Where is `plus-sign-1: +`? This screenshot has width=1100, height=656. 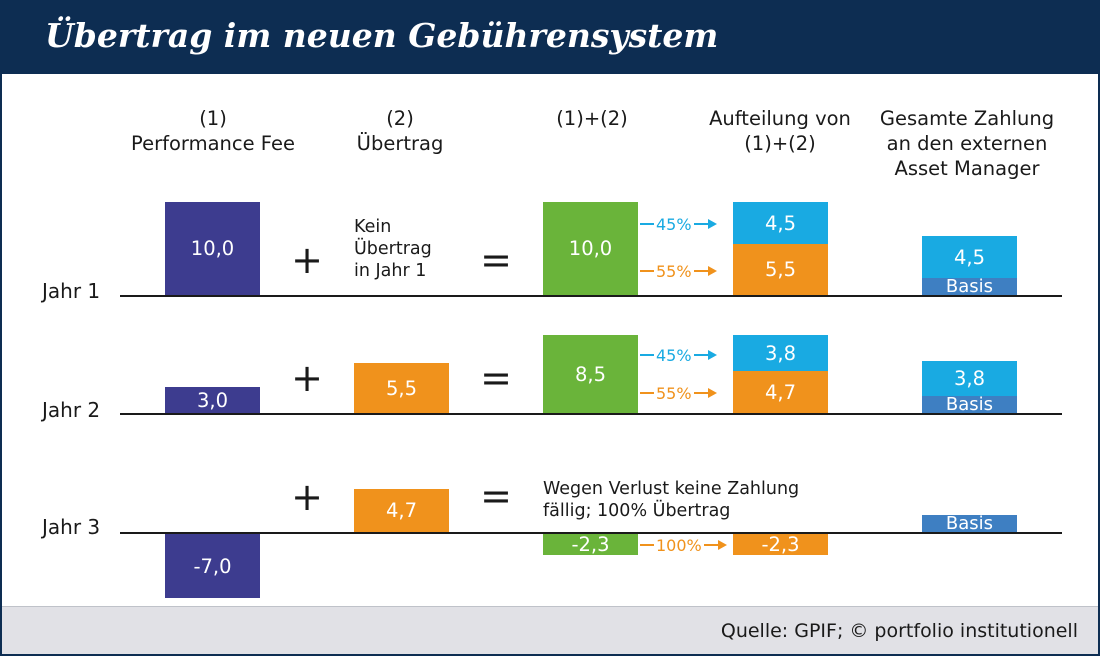 plus-sign-1: + is located at coordinates (307, 260).